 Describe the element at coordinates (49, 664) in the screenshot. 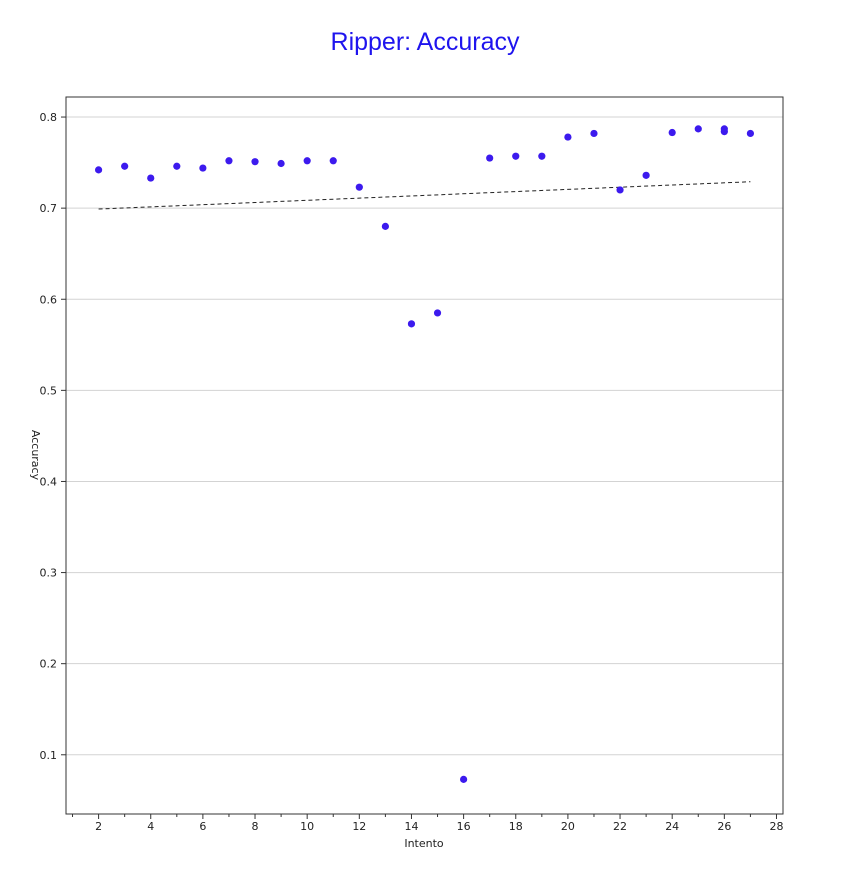

I see `y-tick-label: 0.2` at that location.